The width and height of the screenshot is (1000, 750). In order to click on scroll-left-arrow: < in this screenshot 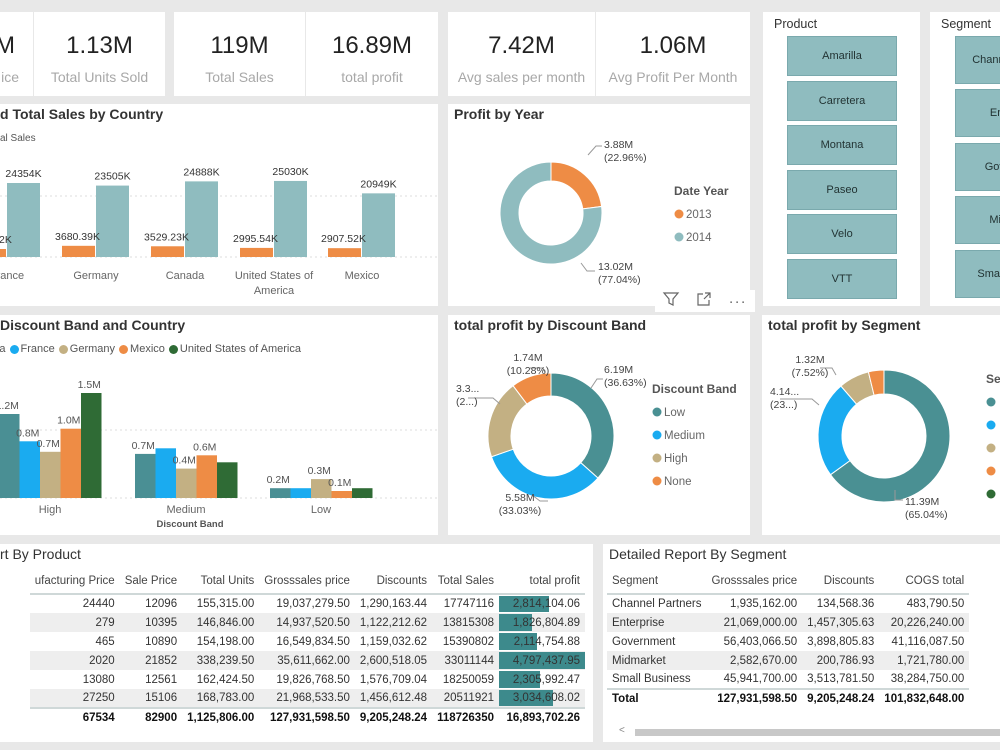, I will do `click(622, 730)`.